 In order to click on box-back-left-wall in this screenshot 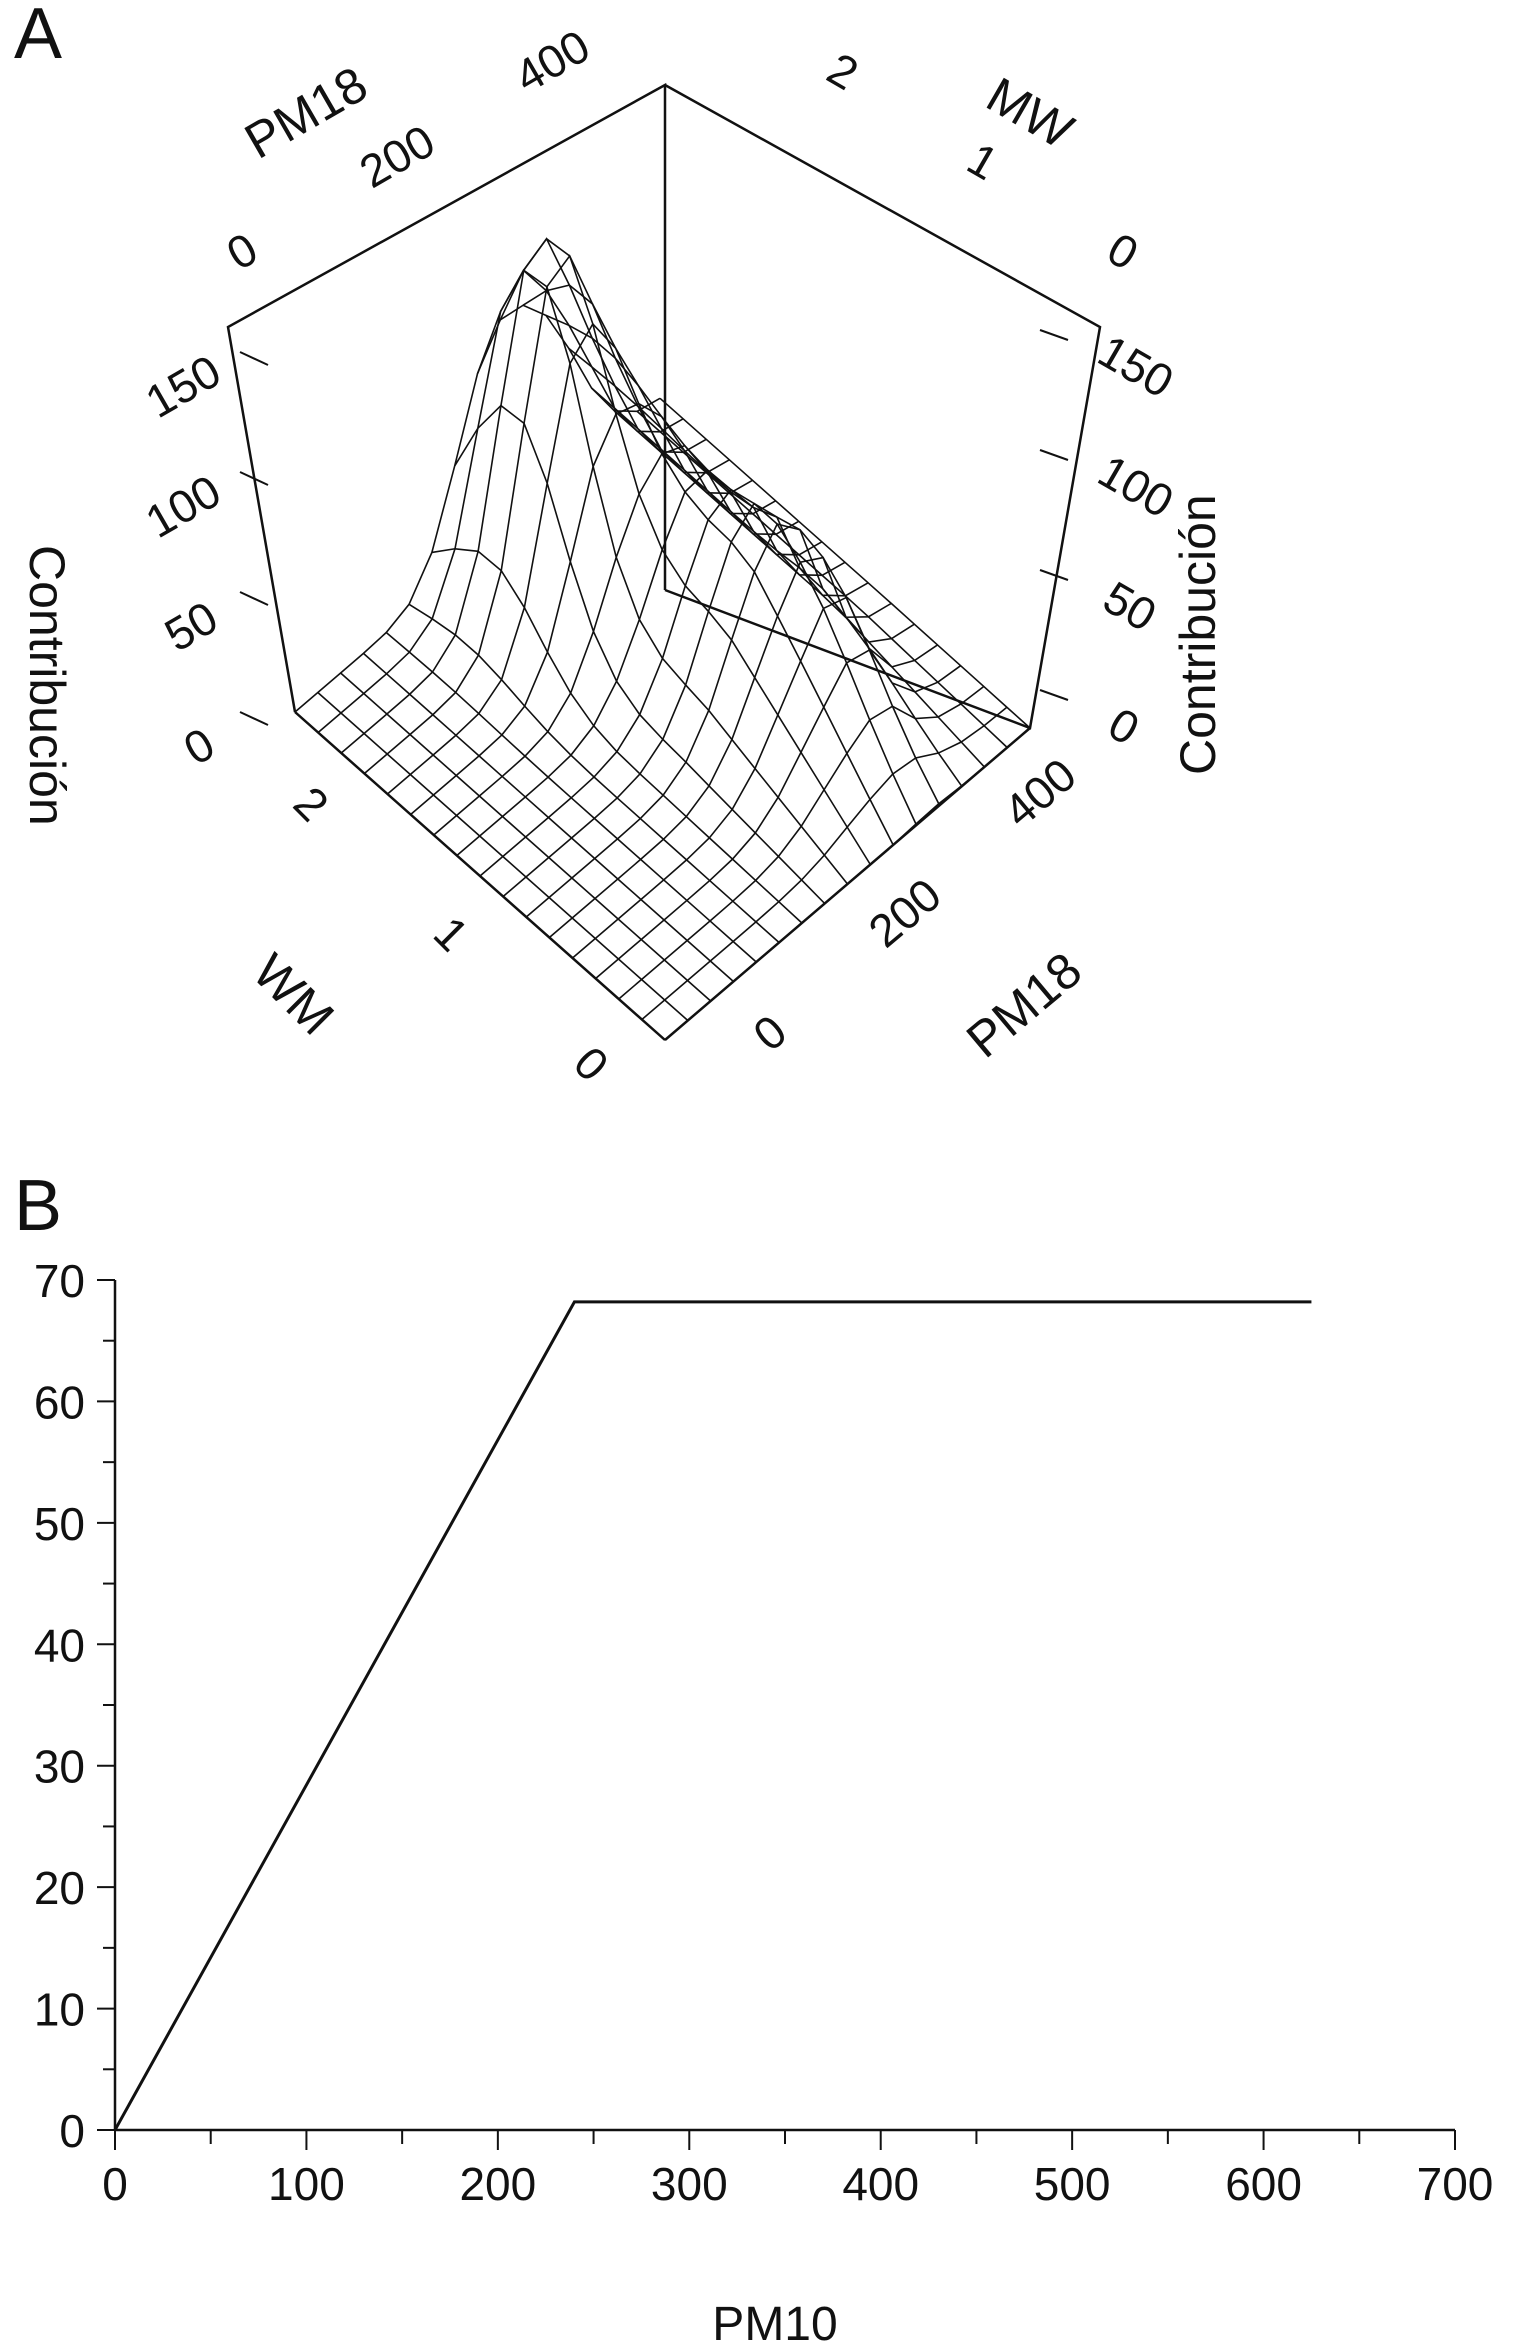, I will do `click(446, 397)`.